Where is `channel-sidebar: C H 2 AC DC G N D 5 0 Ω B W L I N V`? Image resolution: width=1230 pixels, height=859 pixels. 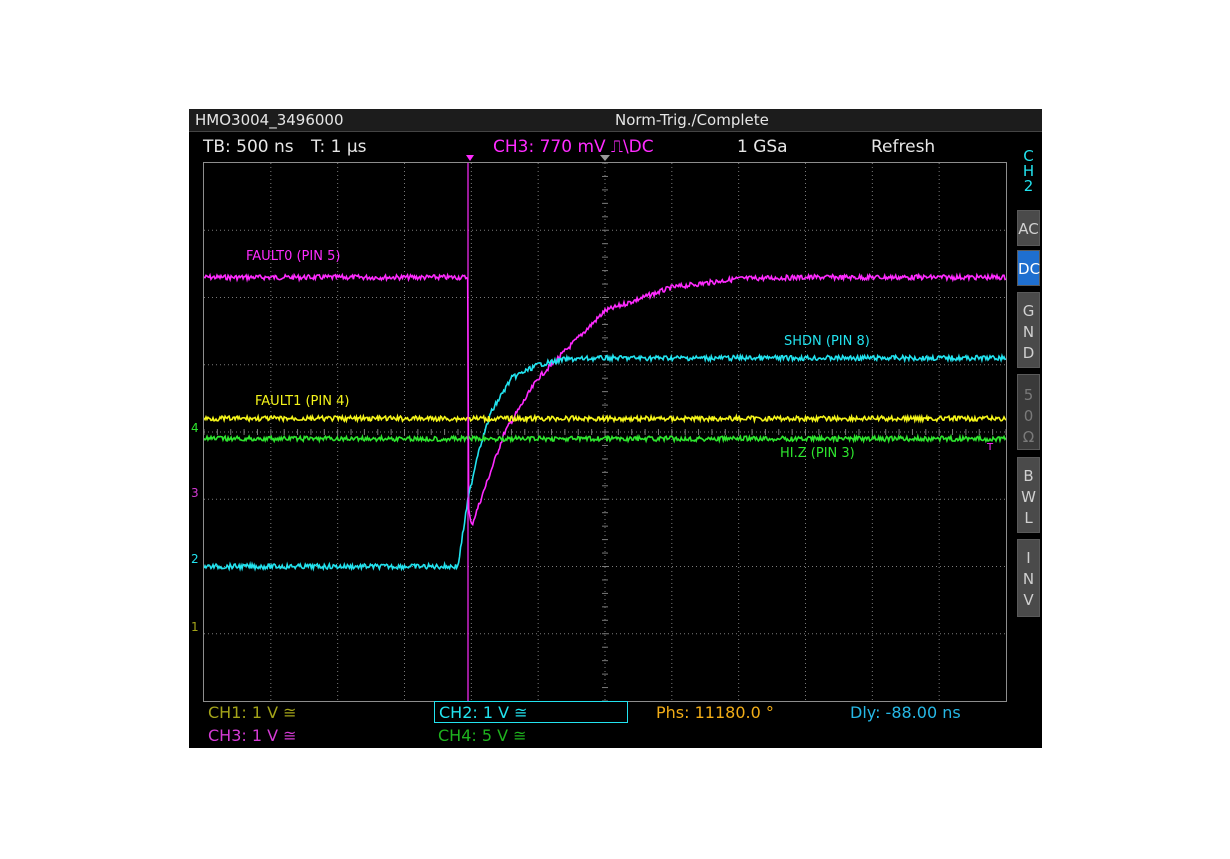 channel-sidebar: C H 2 AC DC G N D 5 0 Ω B W L I N V is located at coordinates (1028, 428).